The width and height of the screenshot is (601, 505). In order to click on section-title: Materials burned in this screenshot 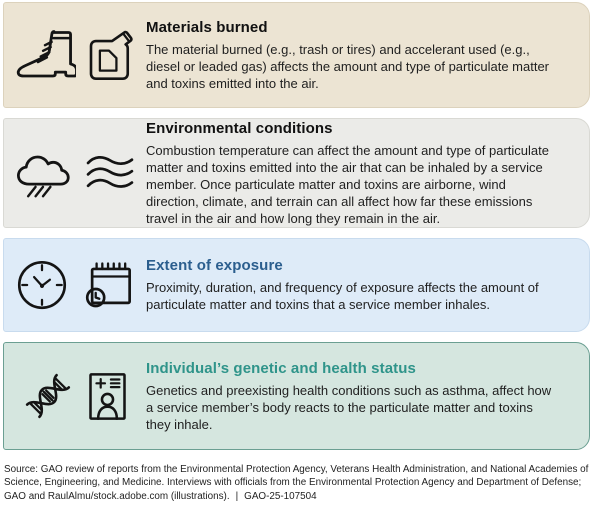, I will do `click(207, 27)`.